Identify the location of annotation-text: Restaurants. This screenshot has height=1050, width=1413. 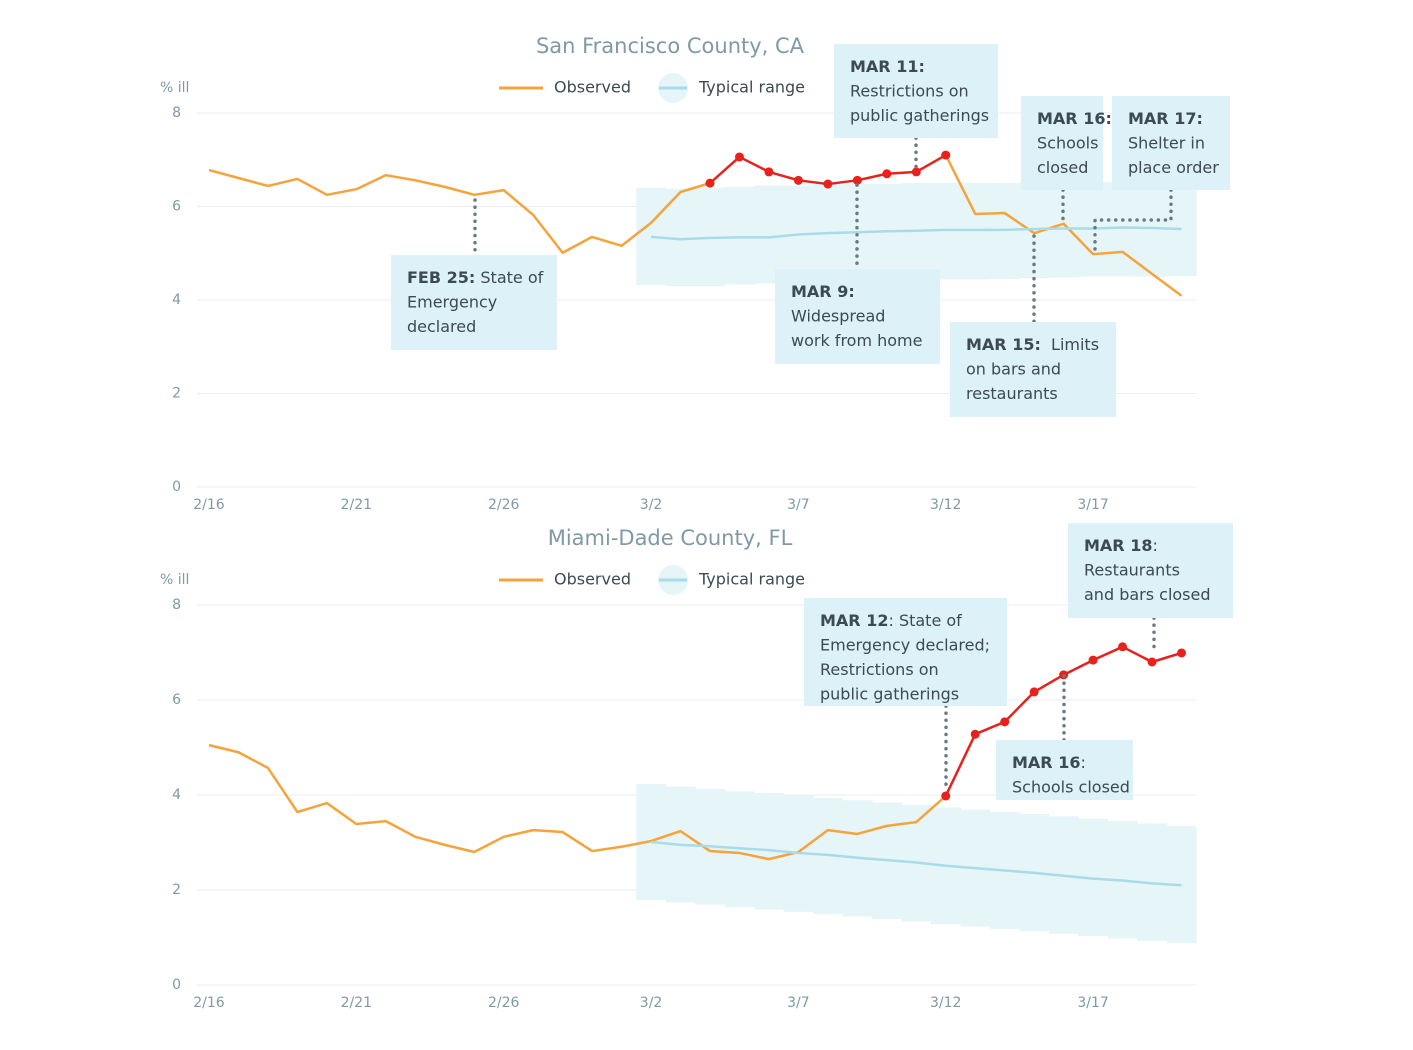
(1132, 569).